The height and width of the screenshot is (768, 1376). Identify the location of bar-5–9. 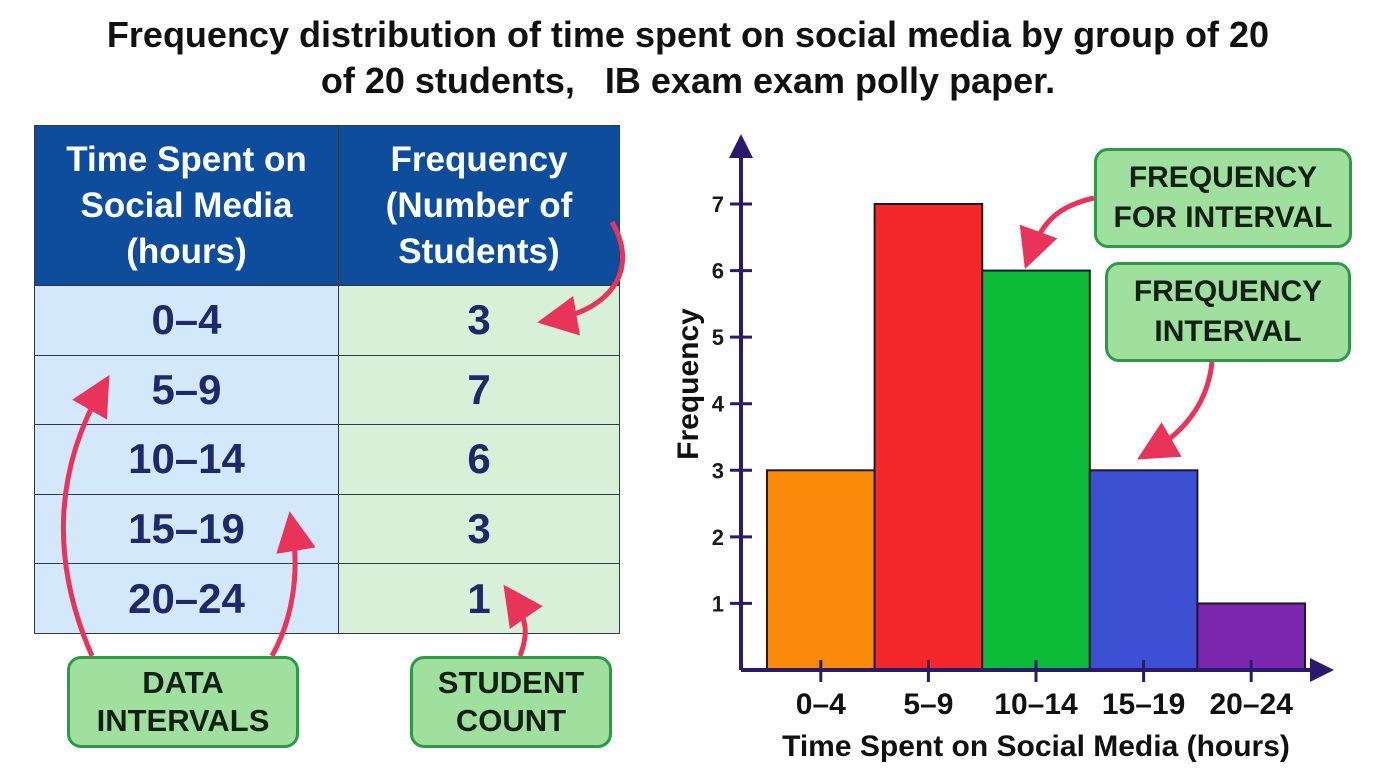
(928, 437).